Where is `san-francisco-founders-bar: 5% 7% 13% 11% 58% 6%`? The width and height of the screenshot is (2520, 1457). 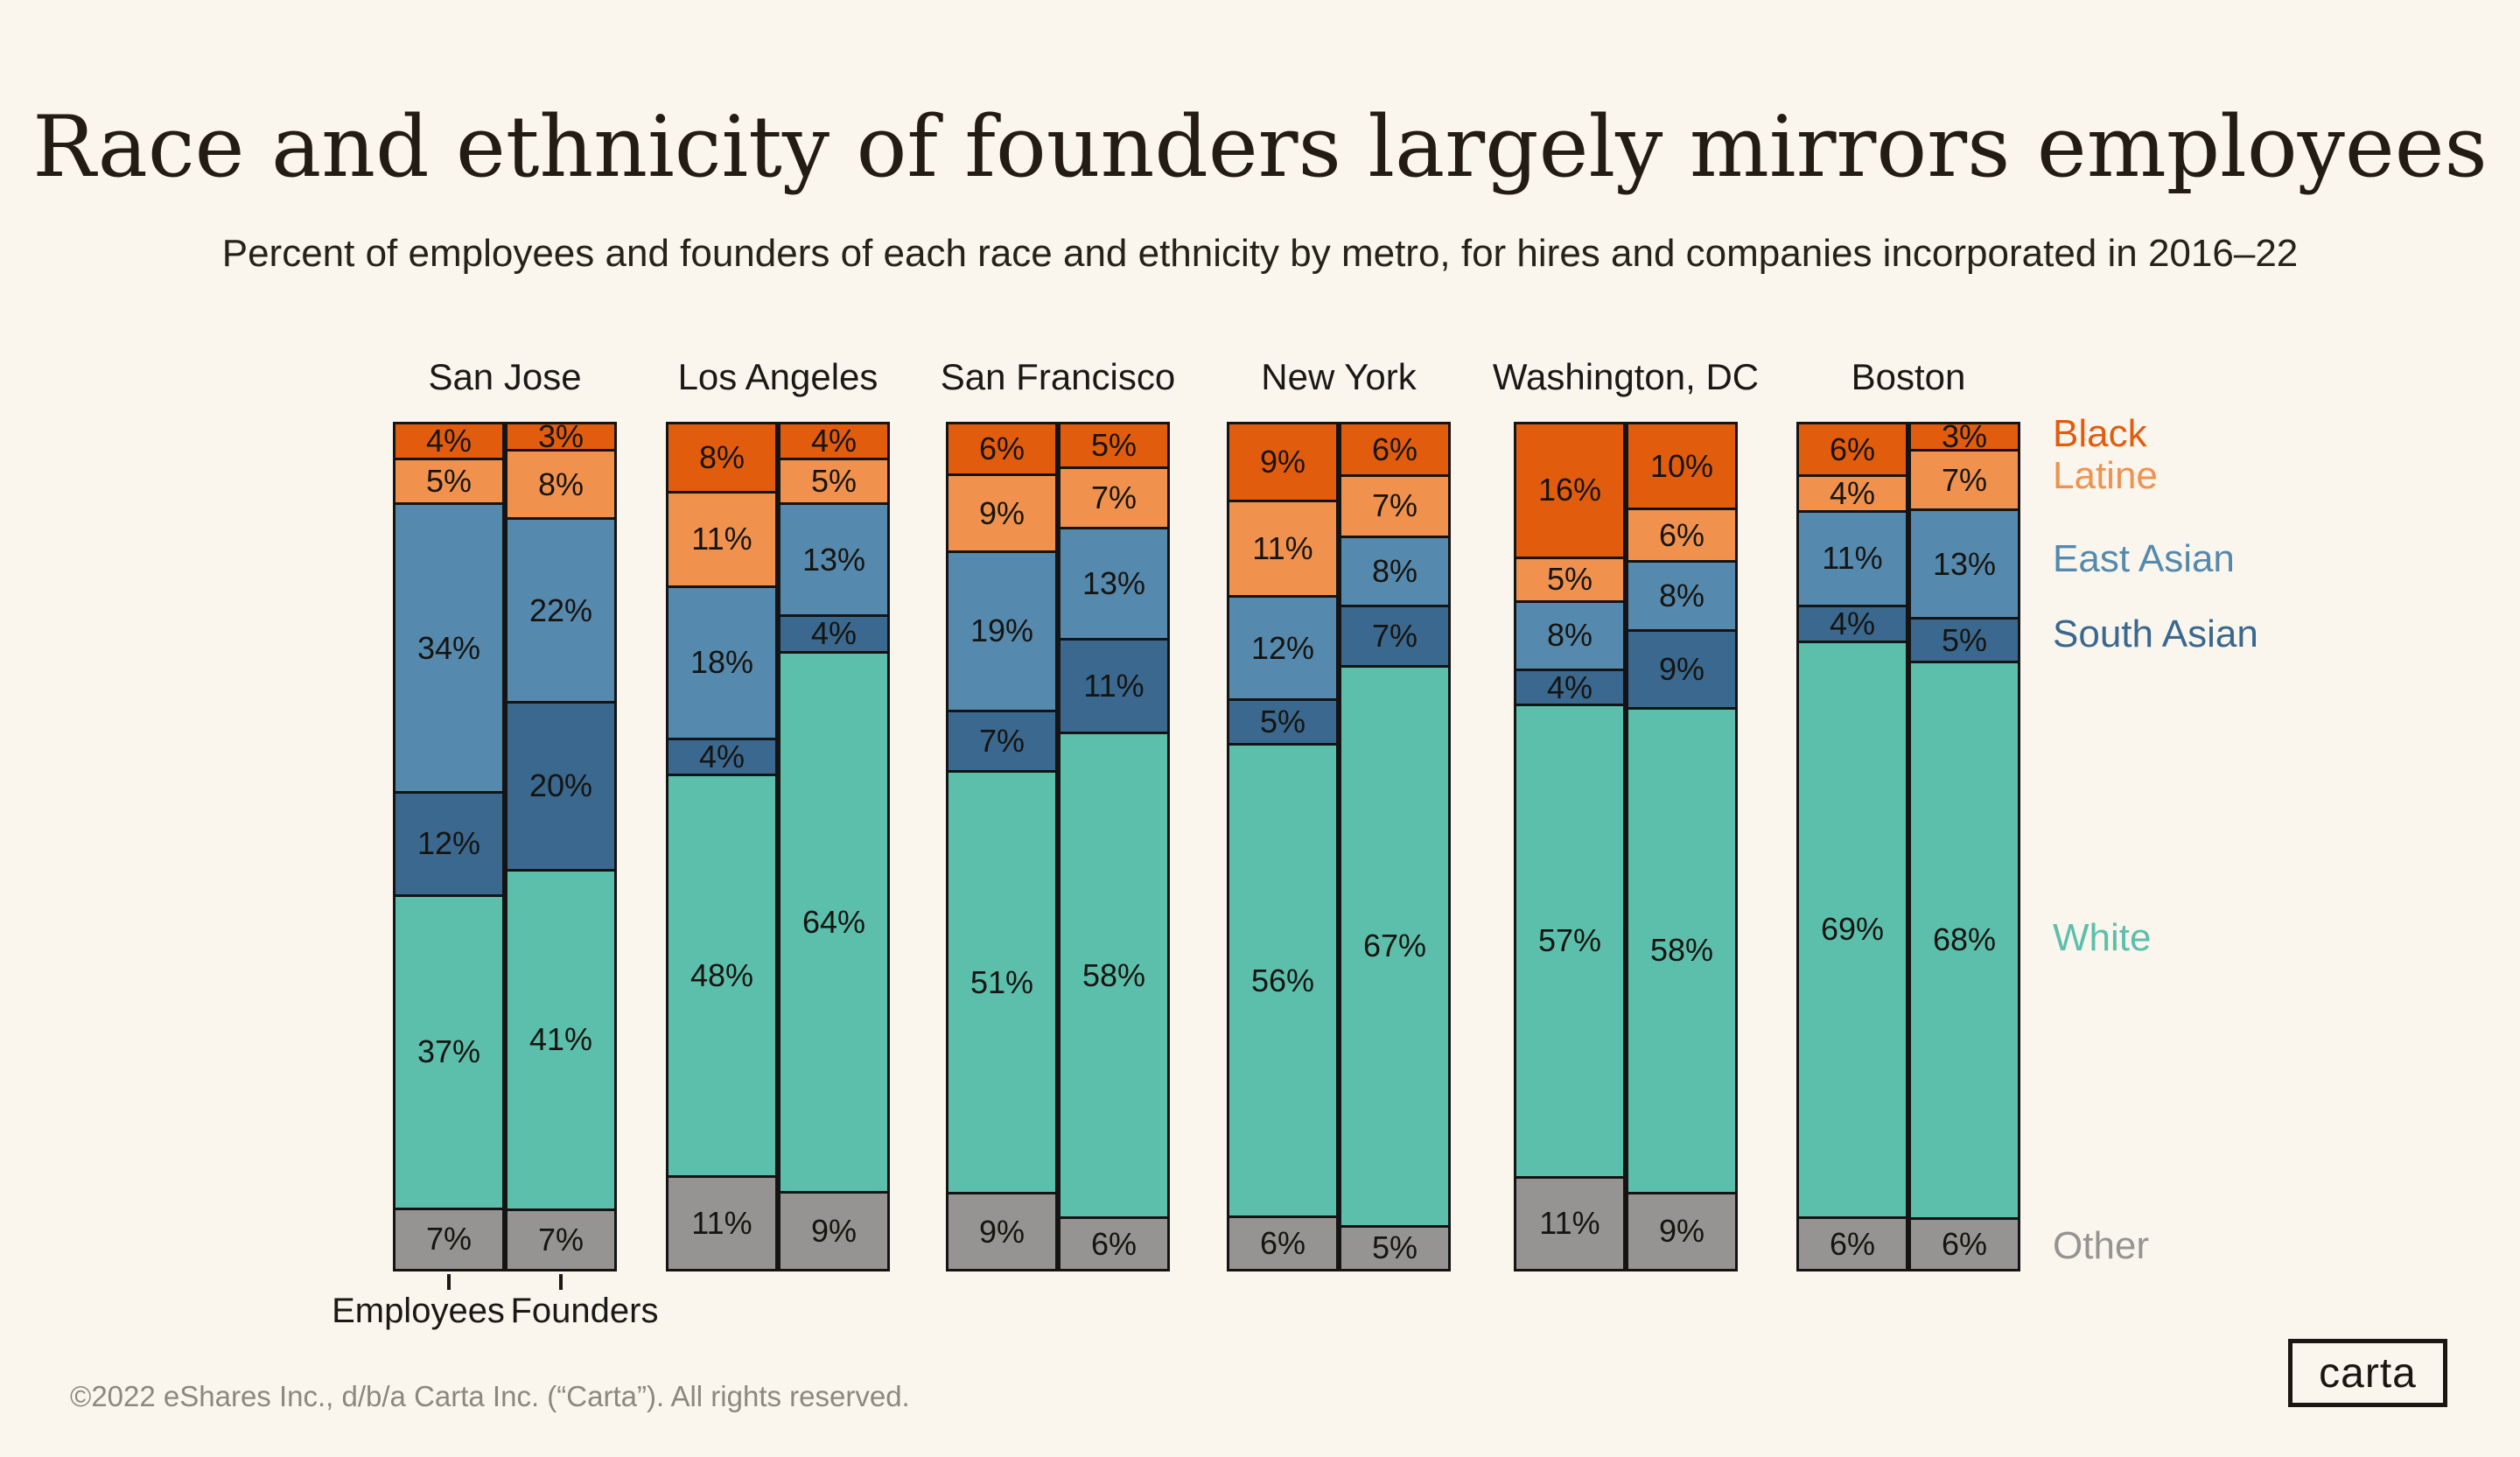
san-francisco-founders-bar: 5% 7% 13% 11% 58% 6% is located at coordinates (1114, 846).